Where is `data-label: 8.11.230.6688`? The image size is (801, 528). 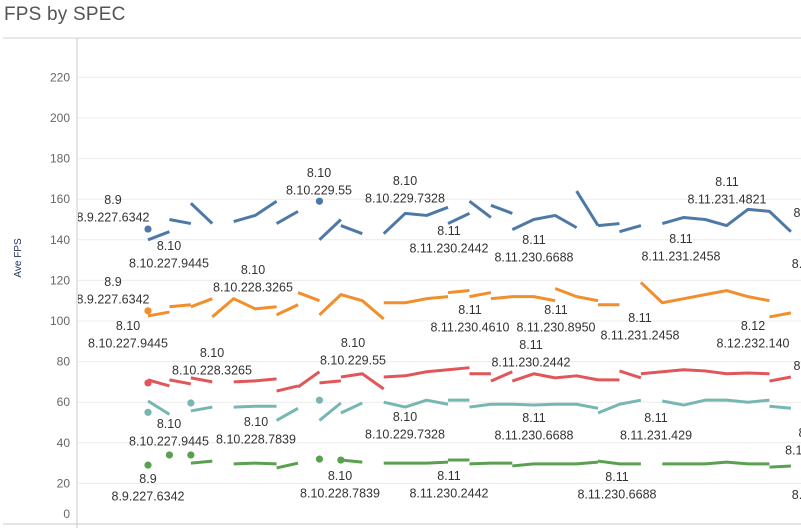 data-label: 8.11.230.6688 is located at coordinates (533, 258).